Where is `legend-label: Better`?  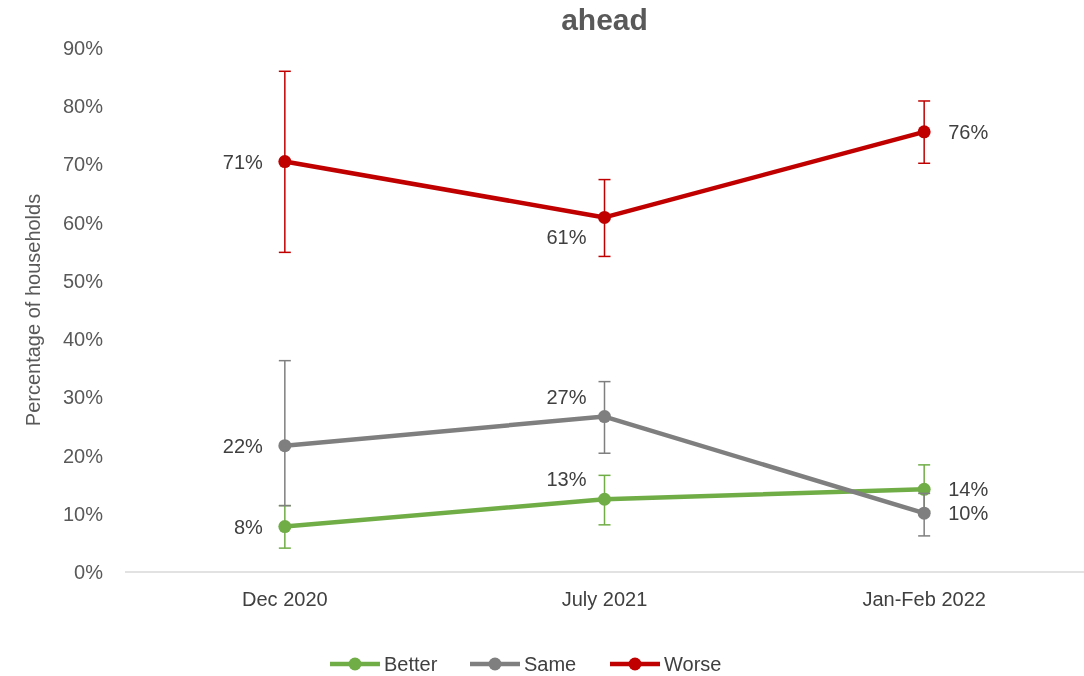 legend-label: Better is located at coordinates (411, 664).